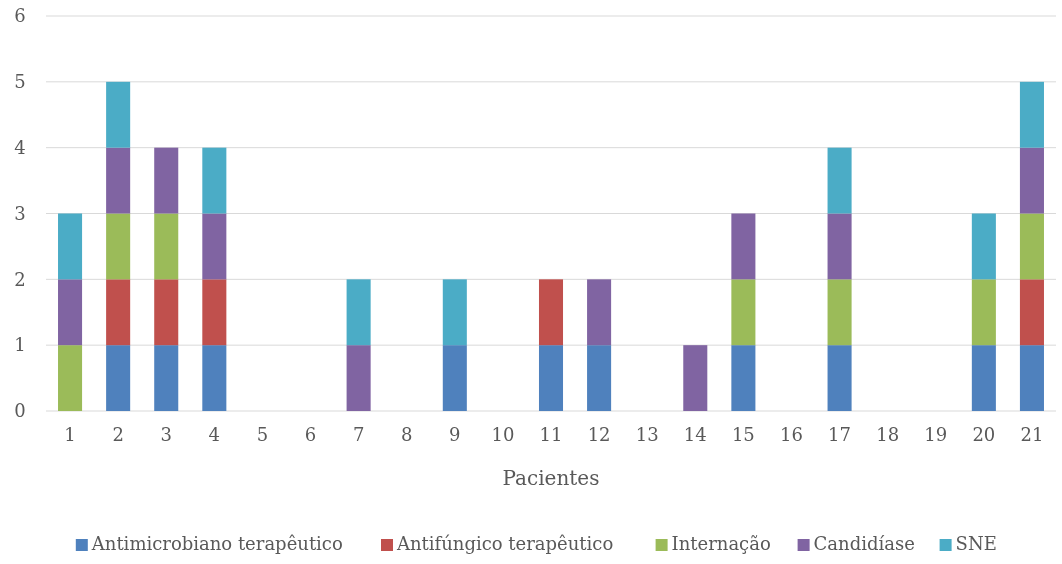  Describe the element at coordinates (406, 434) in the screenshot. I see `x-tick-label: 8` at that location.